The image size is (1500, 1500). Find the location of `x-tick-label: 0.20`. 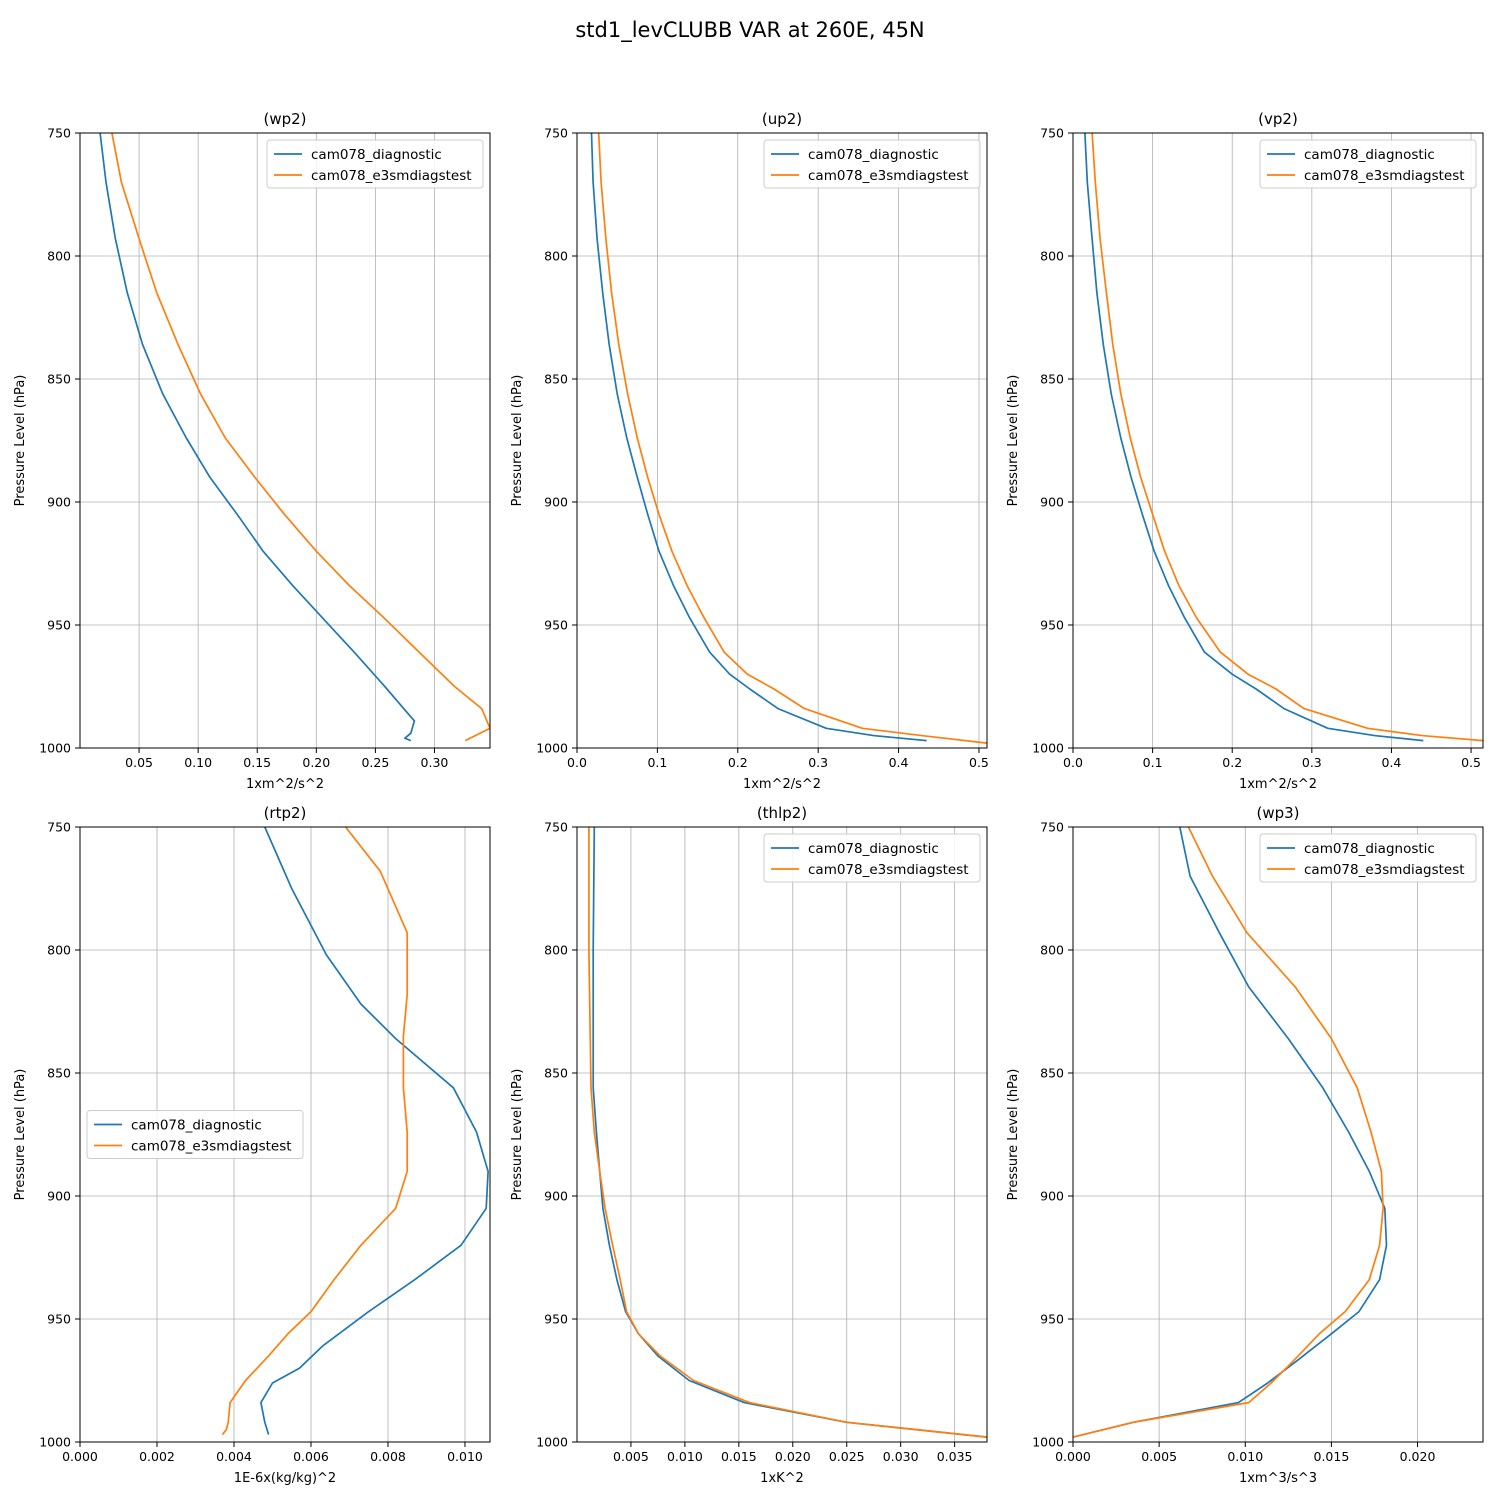

x-tick-label: 0.20 is located at coordinates (316, 762).